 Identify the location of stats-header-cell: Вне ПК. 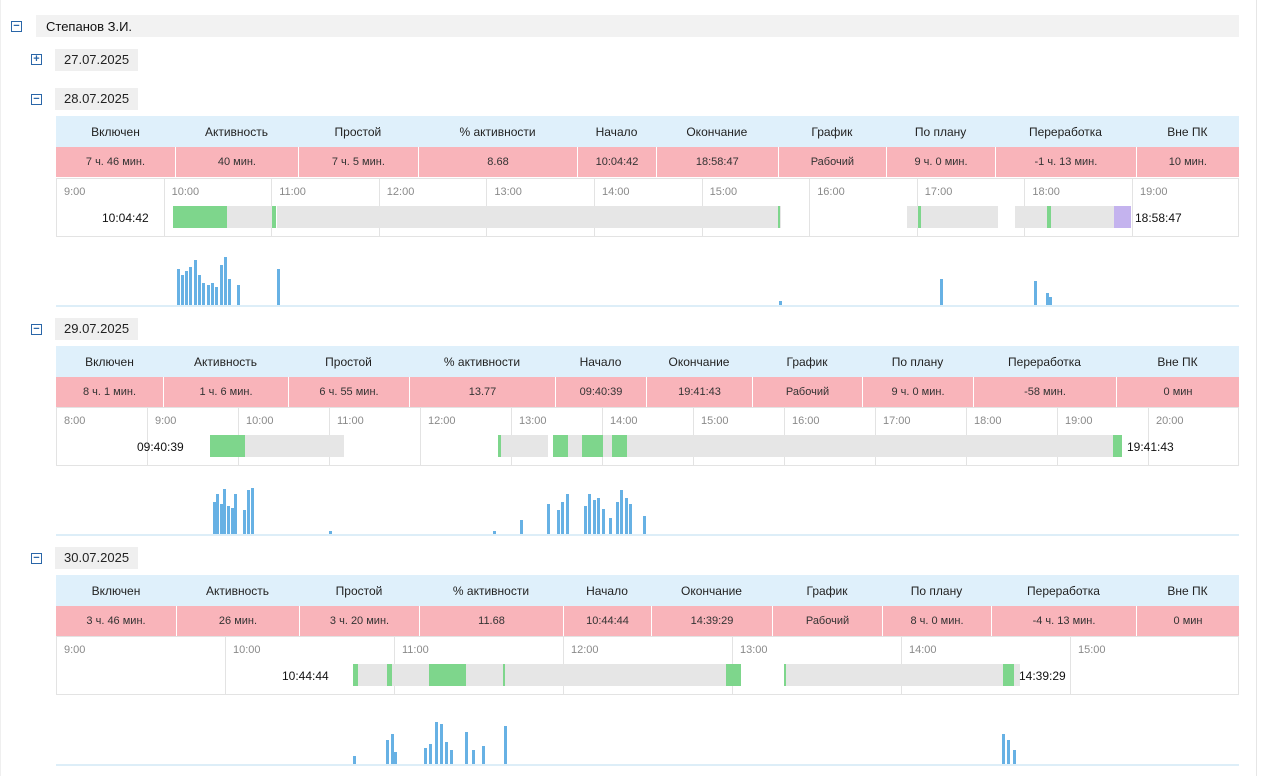
(1187, 131).